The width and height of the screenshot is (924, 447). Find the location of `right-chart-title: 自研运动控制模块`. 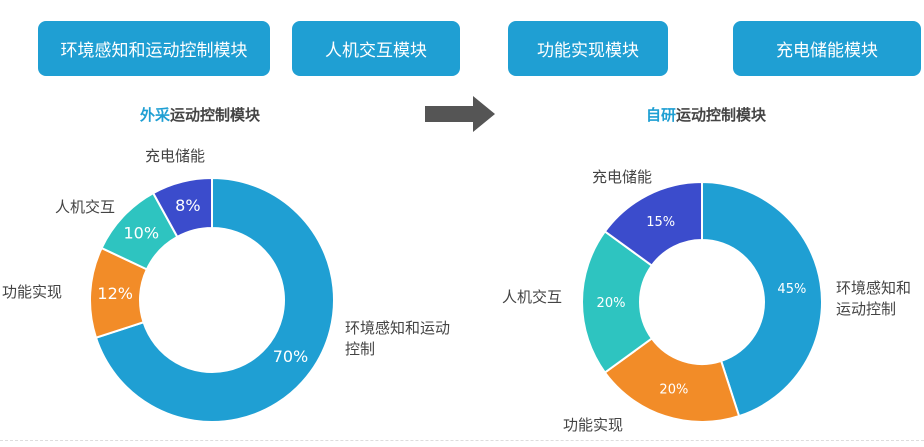

right-chart-title: 自研运动控制模块 is located at coordinates (706, 114).